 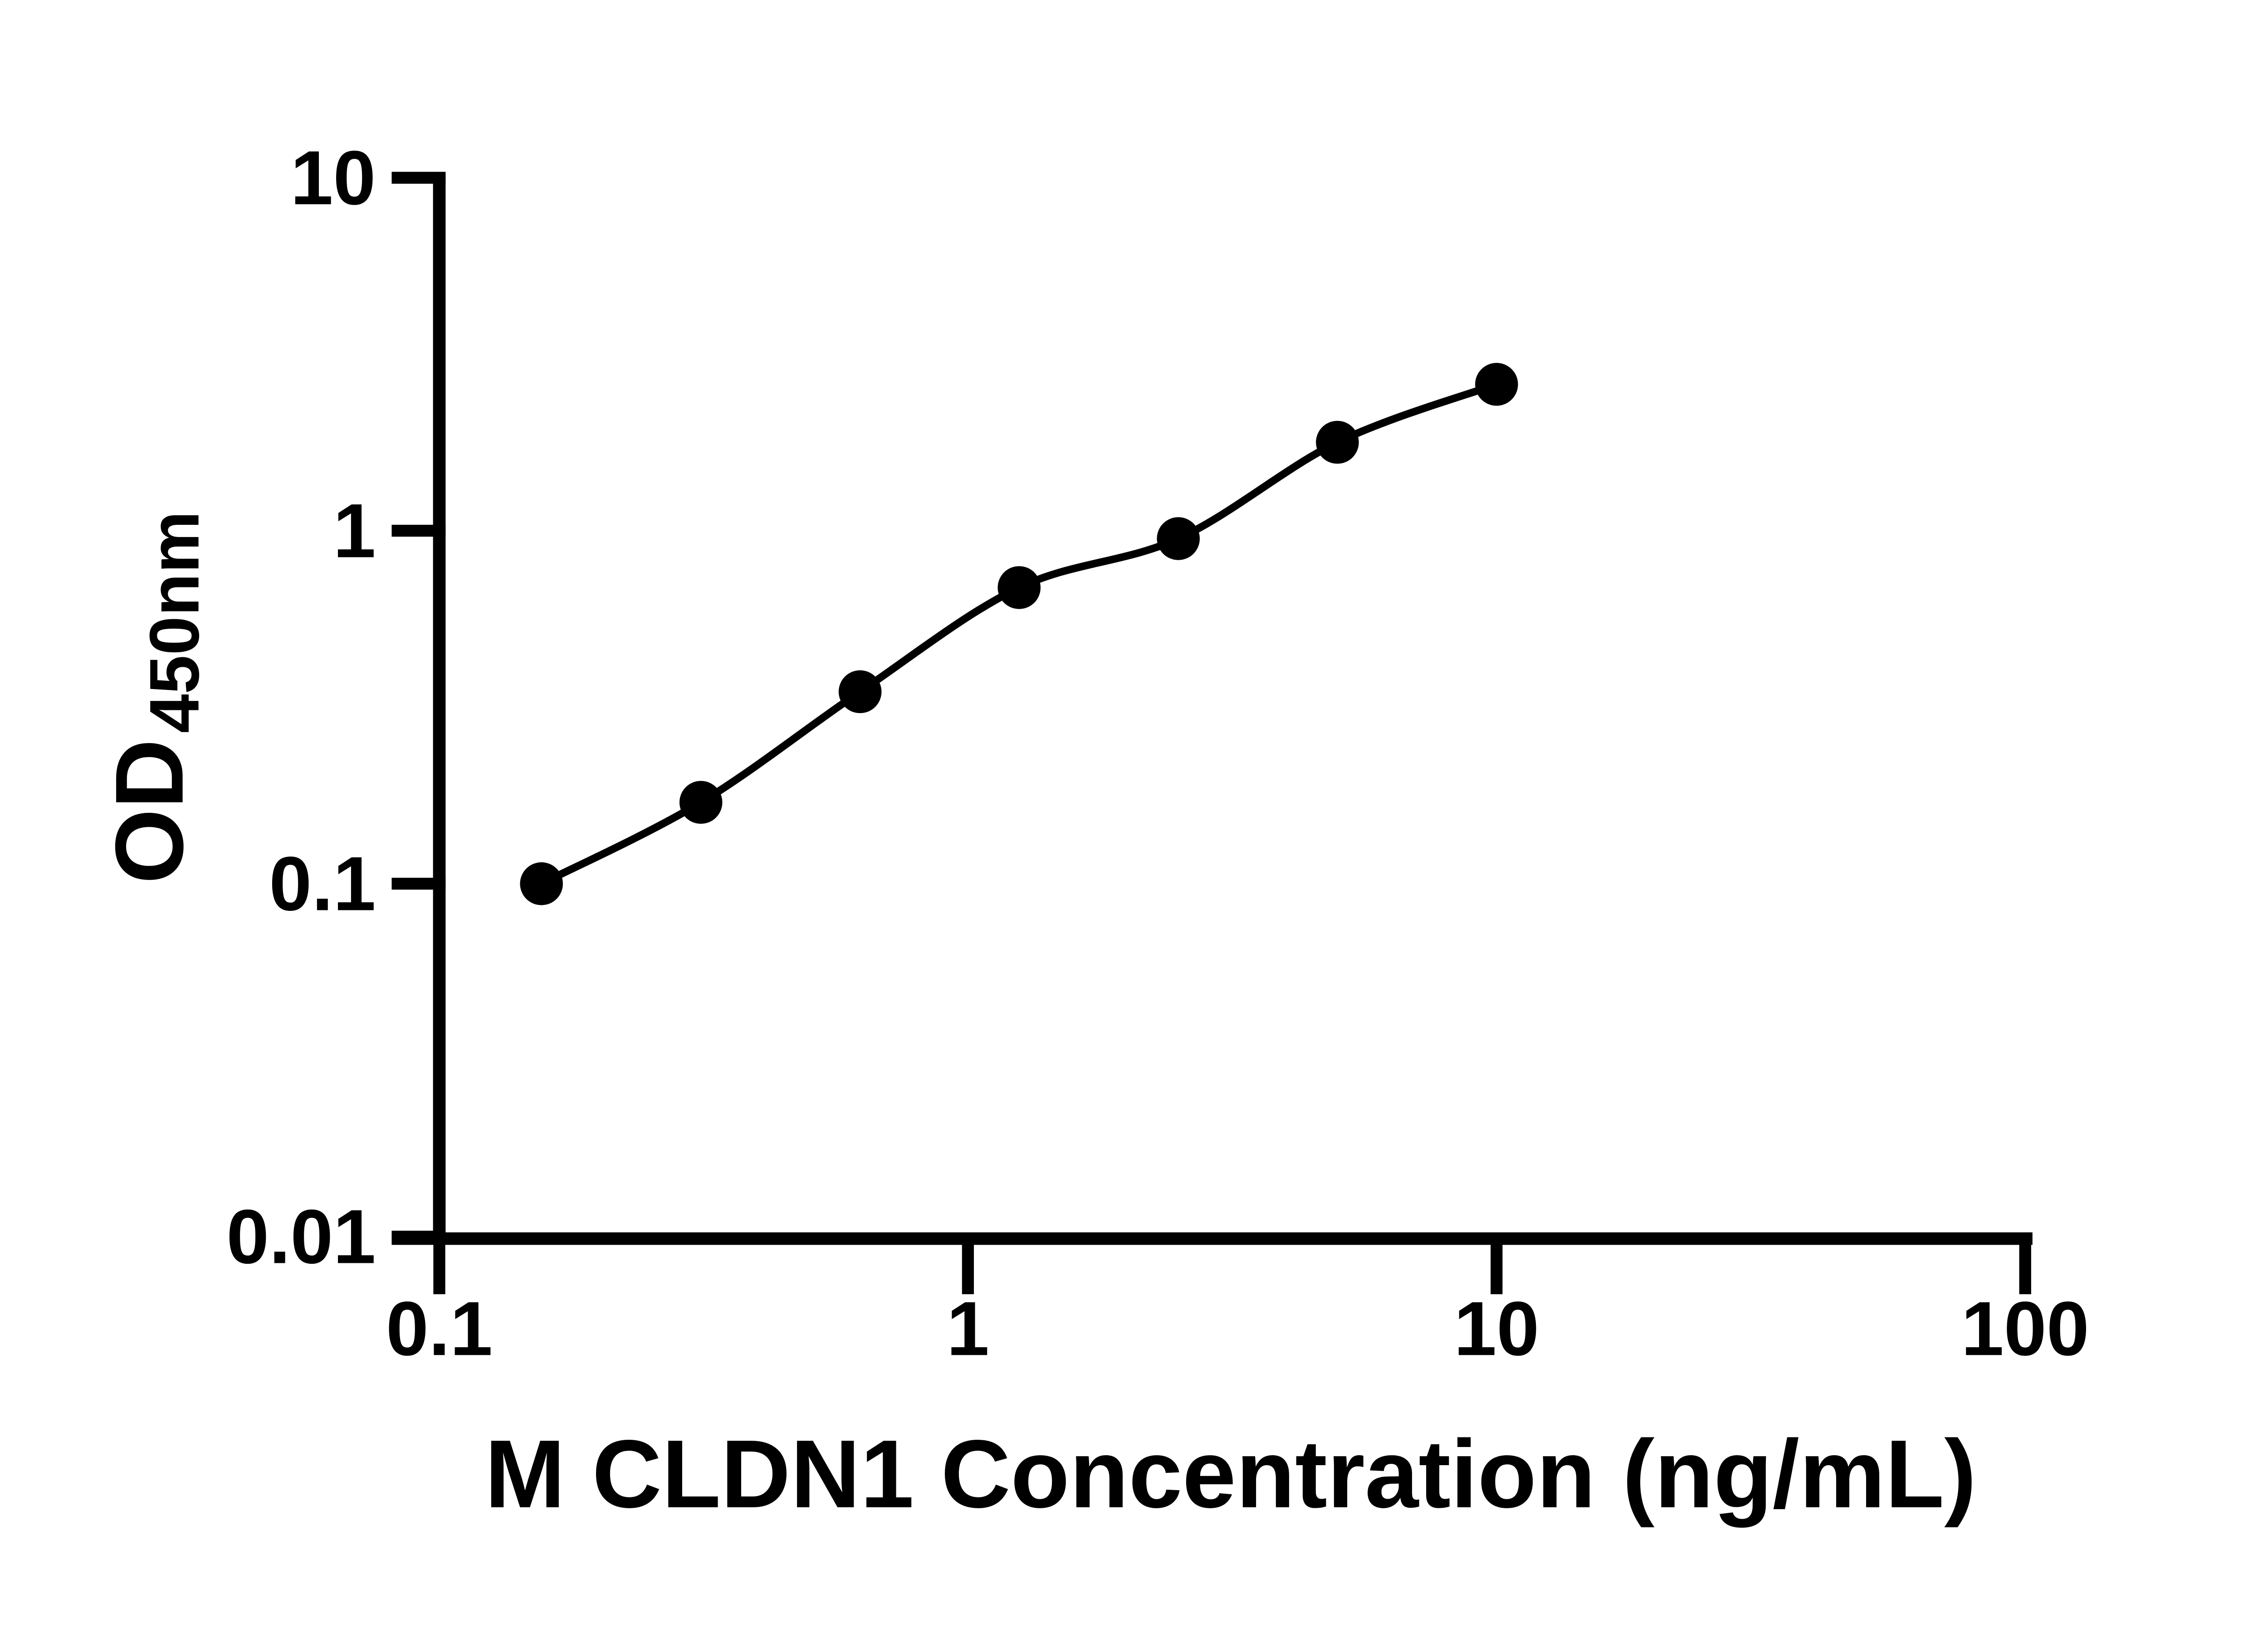 What do you see at coordinates (1497, 1328) in the screenshot?
I see `x-tick-label: 10` at bounding box center [1497, 1328].